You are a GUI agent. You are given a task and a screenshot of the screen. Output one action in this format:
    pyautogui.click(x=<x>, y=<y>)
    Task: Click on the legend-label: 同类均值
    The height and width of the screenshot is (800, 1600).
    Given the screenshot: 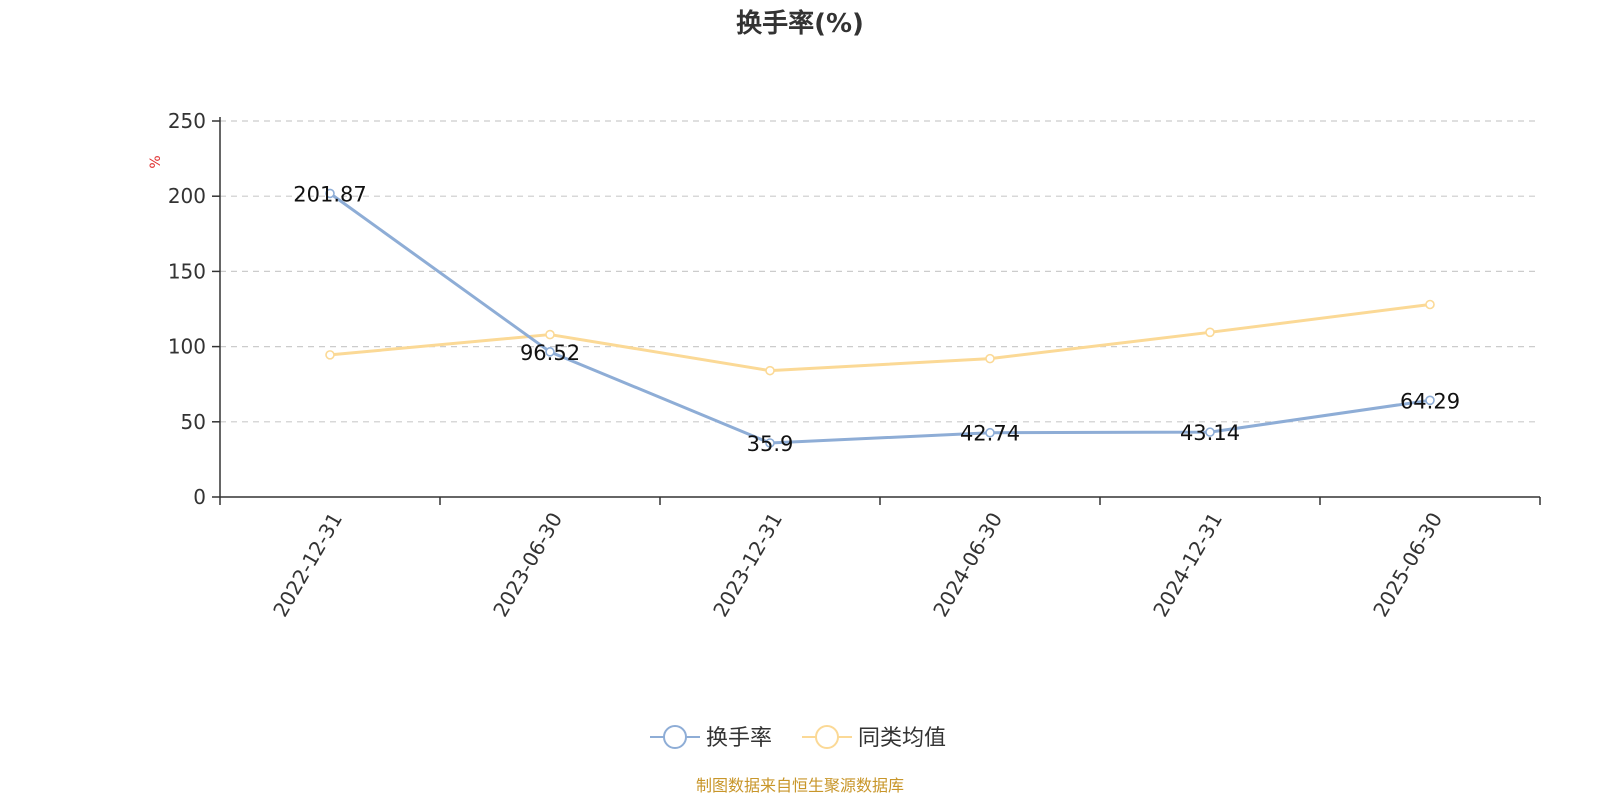 What is the action you would take?
    pyautogui.click(x=902, y=738)
    